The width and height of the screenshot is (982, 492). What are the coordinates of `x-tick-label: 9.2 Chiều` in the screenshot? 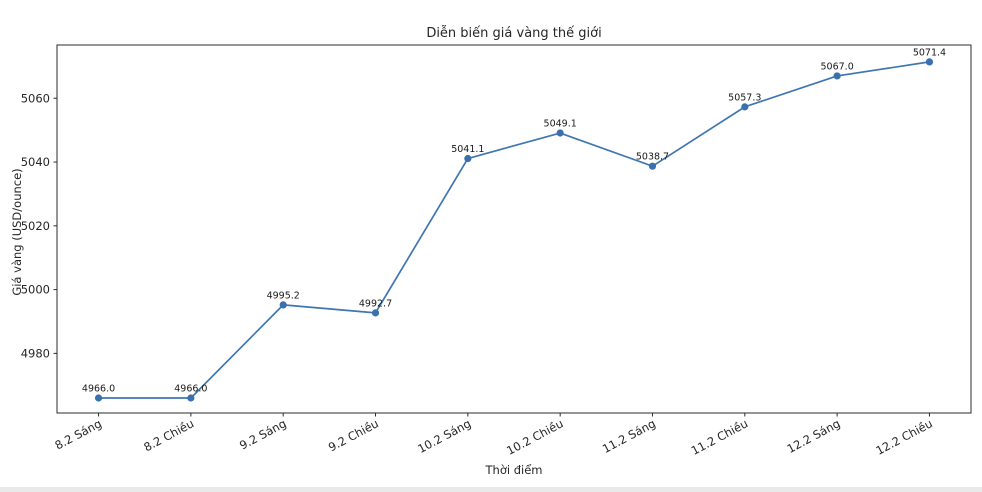 It's located at (353, 435).